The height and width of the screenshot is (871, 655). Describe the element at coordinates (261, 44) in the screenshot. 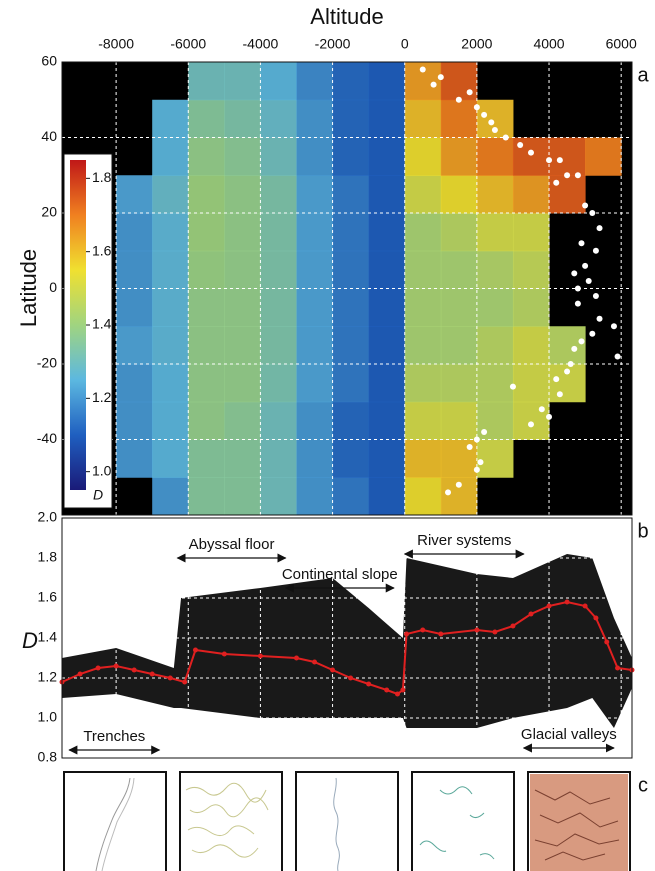

I see `x-tick-label: -4000` at that location.